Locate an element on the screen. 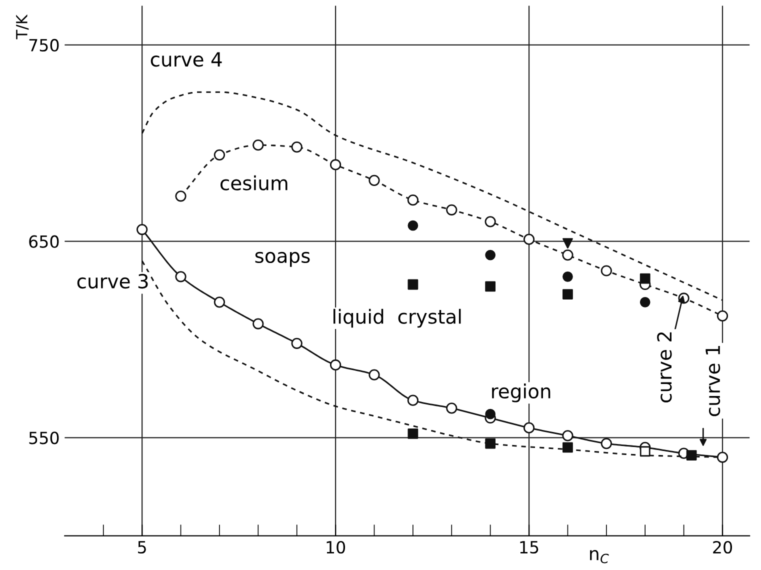 The image size is (761, 570). annotation: soaps is located at coordinates (282, 259).